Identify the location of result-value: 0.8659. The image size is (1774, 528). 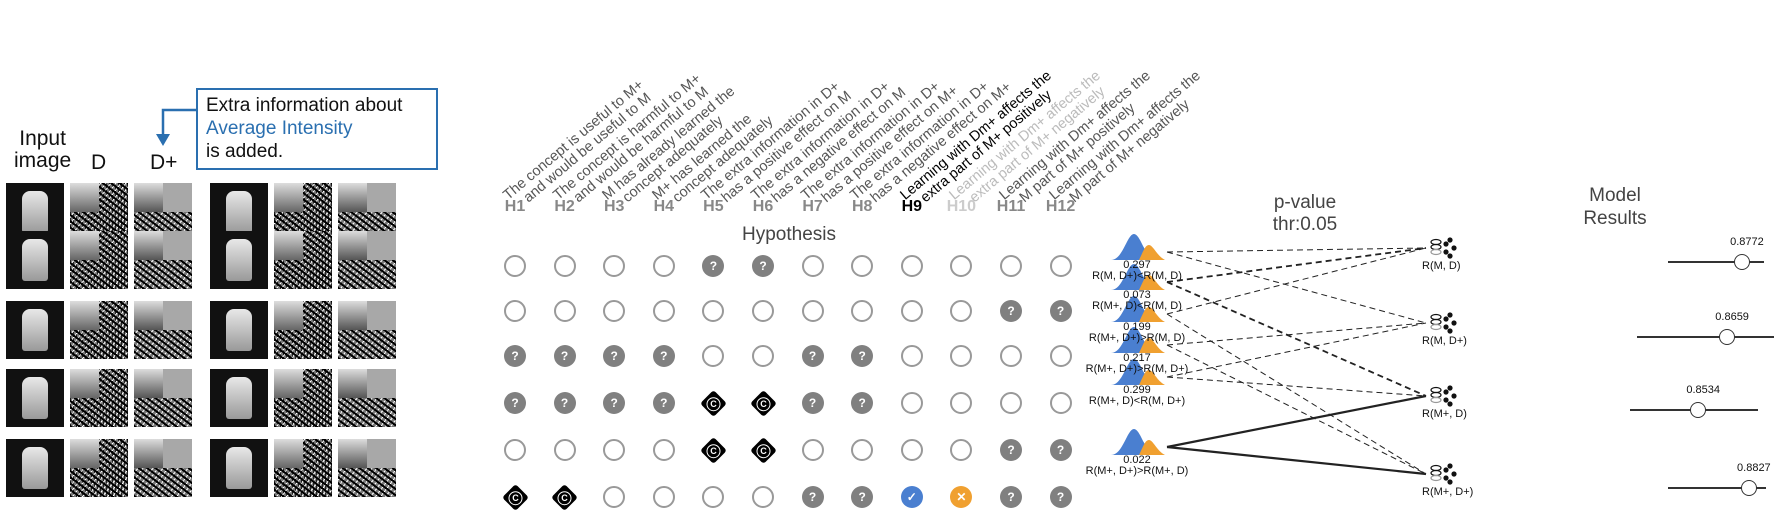
(1732, 317).